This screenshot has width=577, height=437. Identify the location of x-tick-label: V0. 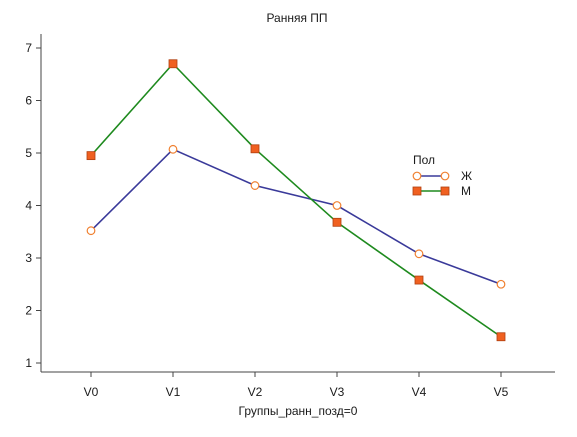
(91, 392).